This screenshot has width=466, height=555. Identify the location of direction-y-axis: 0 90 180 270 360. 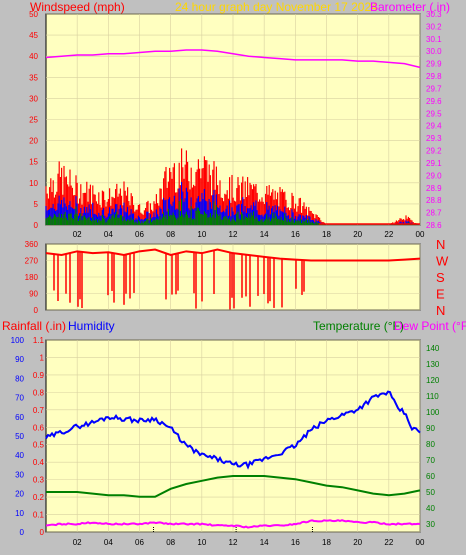
(32, 277).